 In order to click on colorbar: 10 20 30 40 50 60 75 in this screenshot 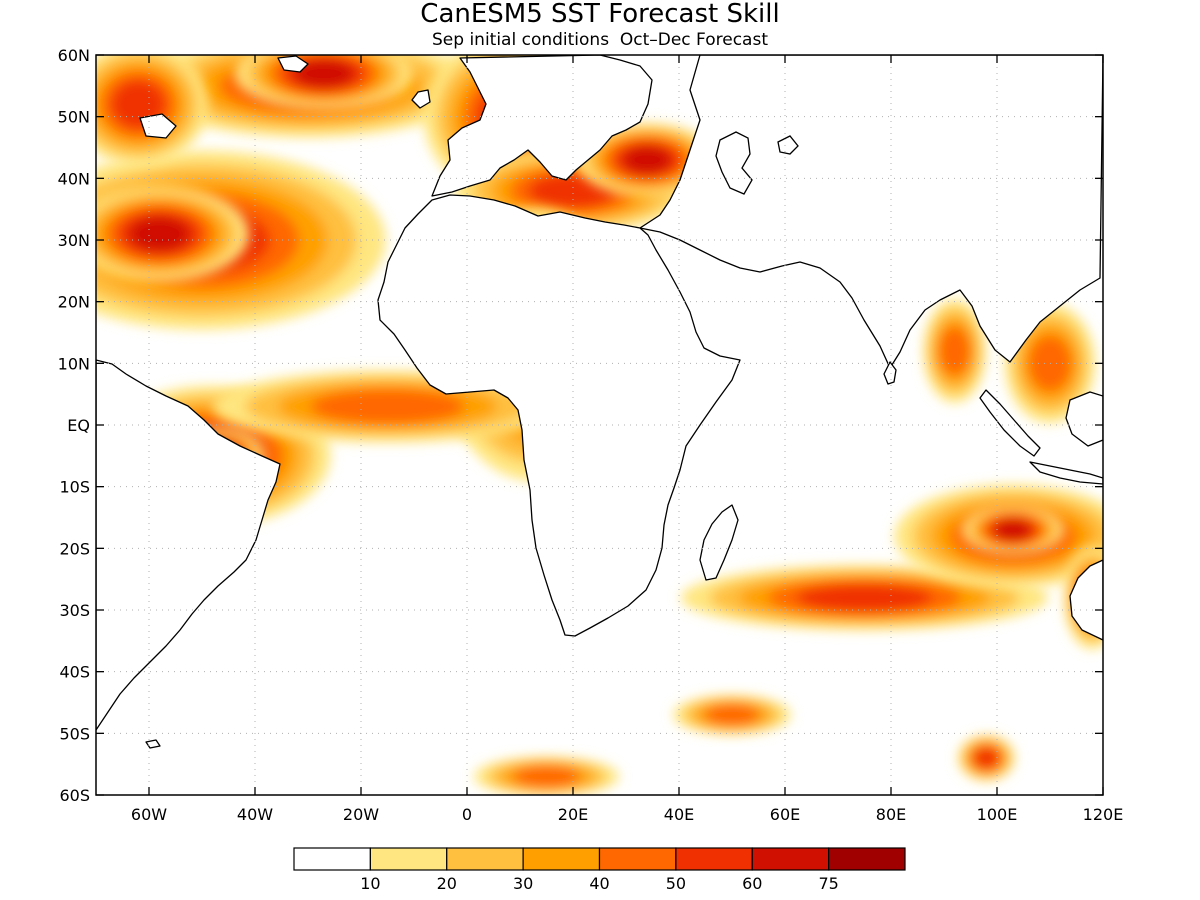, I will do `click(599, 870)`.